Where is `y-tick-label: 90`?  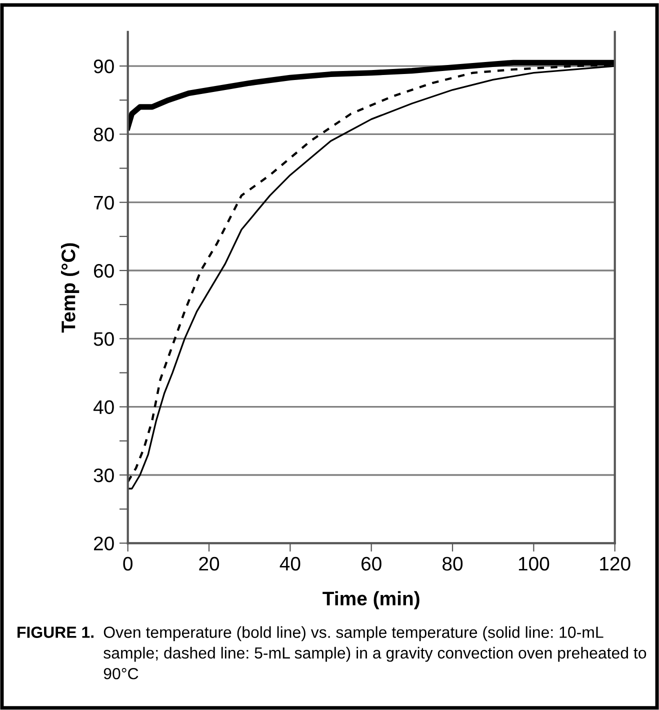
y-tick-label: 90 is located at coordinates (104, 67).